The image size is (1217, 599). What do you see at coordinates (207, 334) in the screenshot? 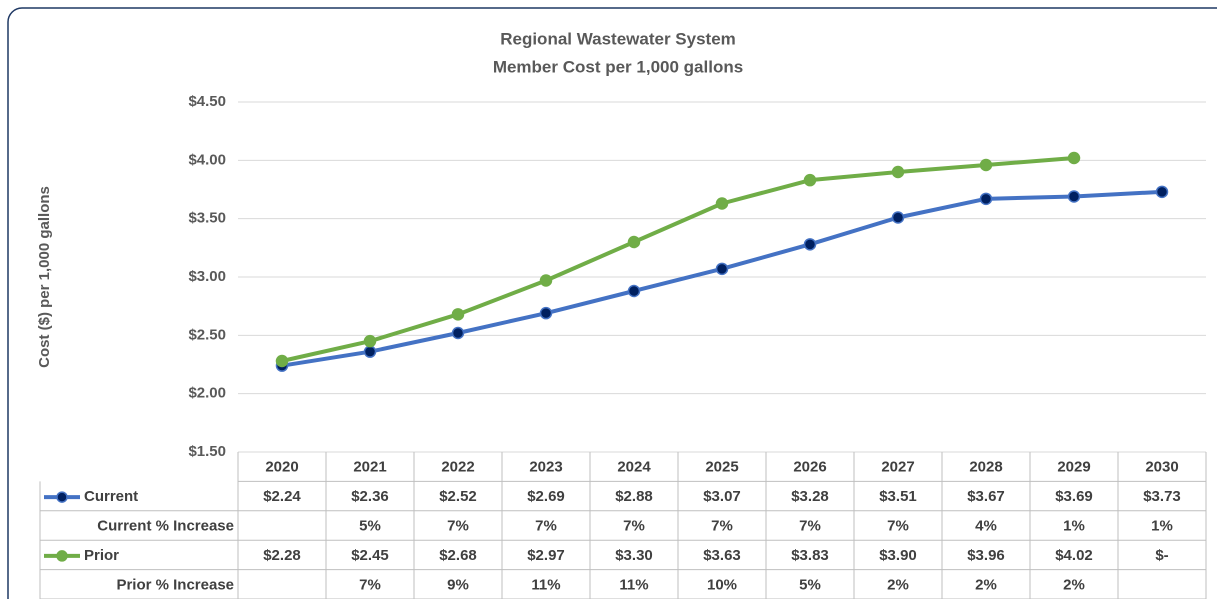
I see `y-tick-label: $2.50` at bounding box center [207, 334].